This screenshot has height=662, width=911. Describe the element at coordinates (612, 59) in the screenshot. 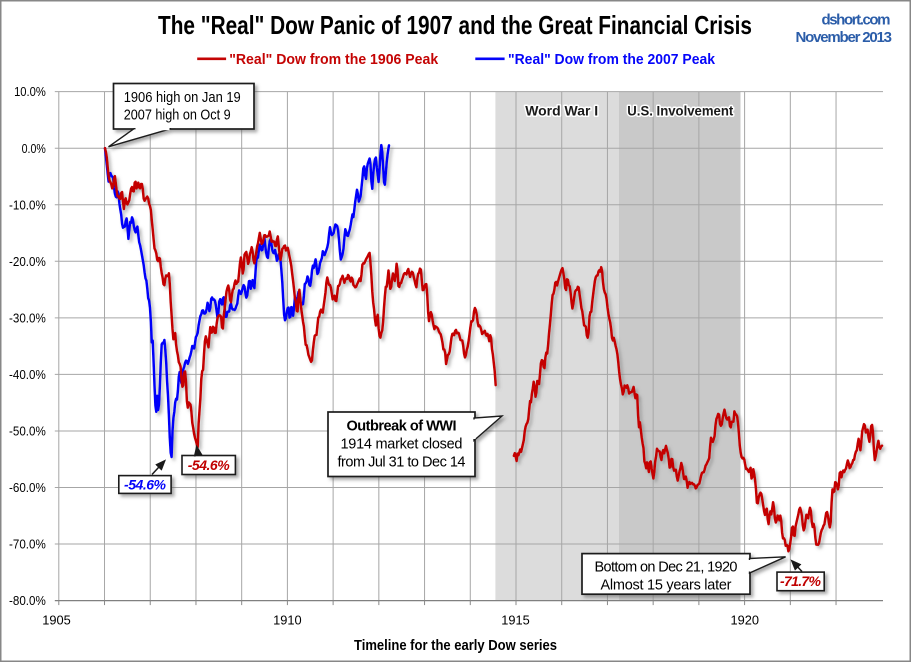

I see `svg-text: "Real" Dow from the 2007 Peak` at that location.